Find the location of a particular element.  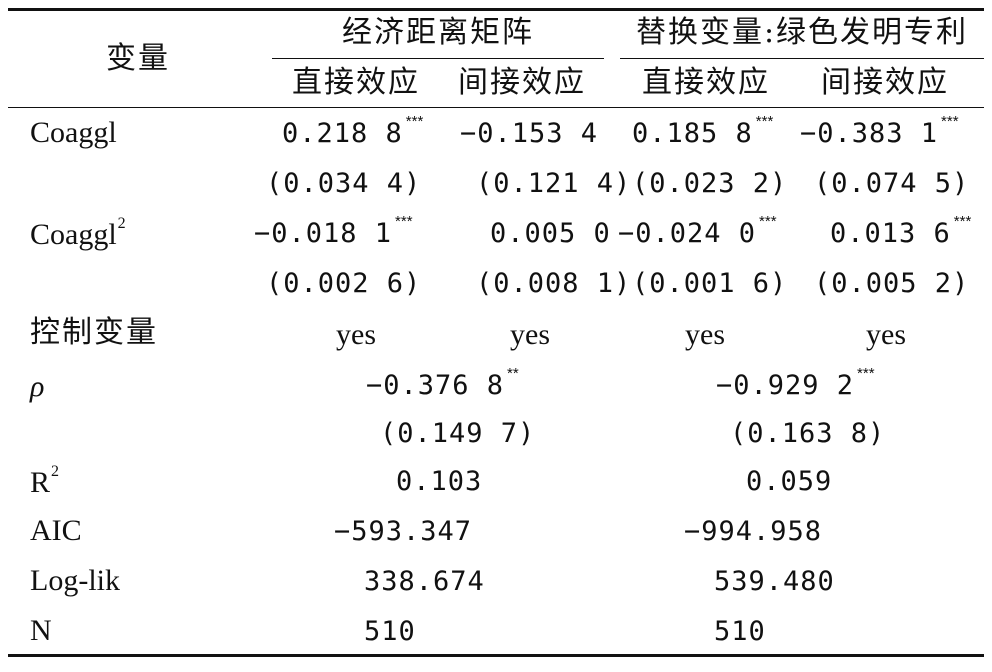

cell-rho-g1: −0.376 8 ** is located at coordinates (442, 383).